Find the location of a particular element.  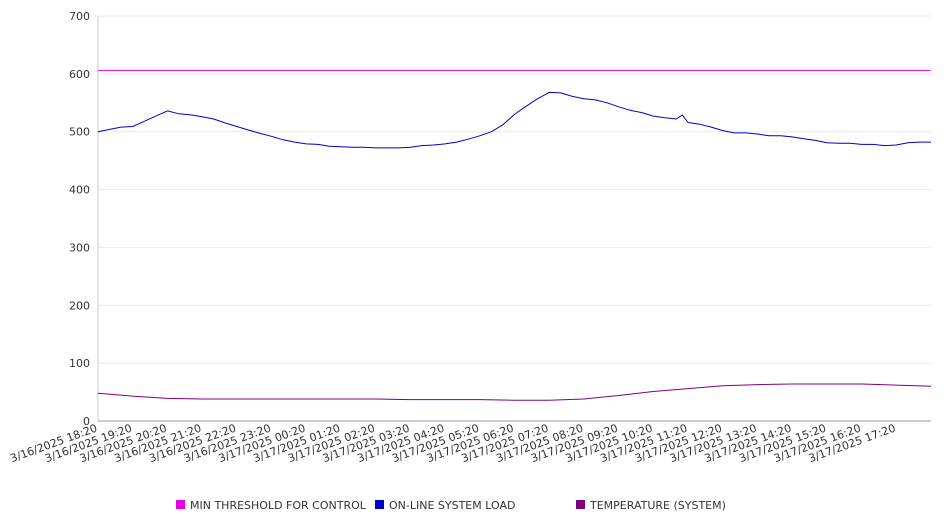

y-tick-label: 400 is located at coordinates (79, 190).